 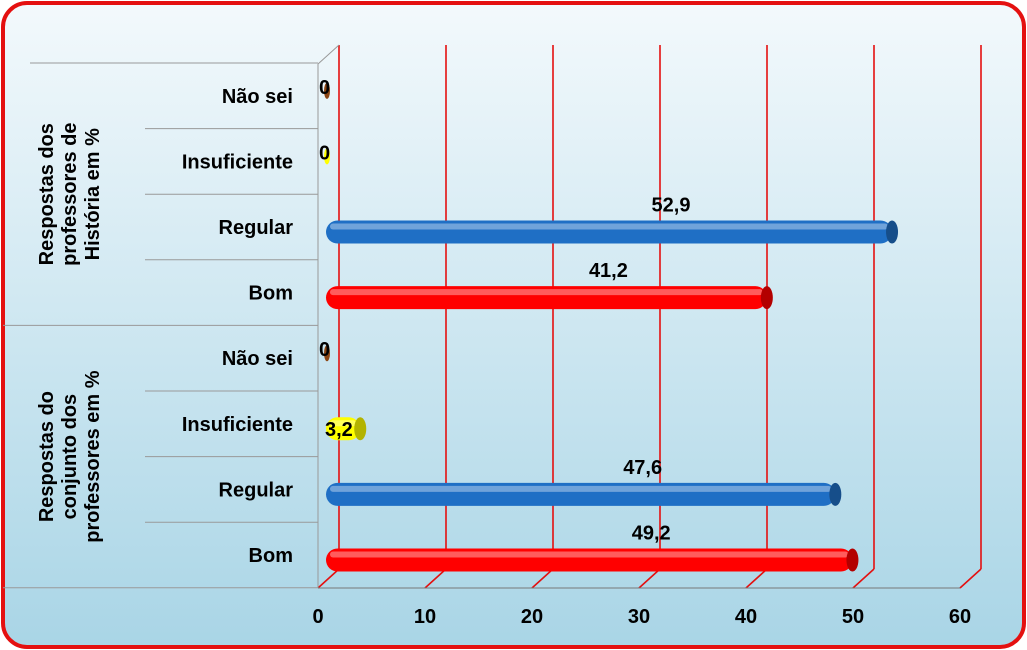 I want to click on group-label: Respostas dosprofessores deHistória em %, so click(x=70, y=194).